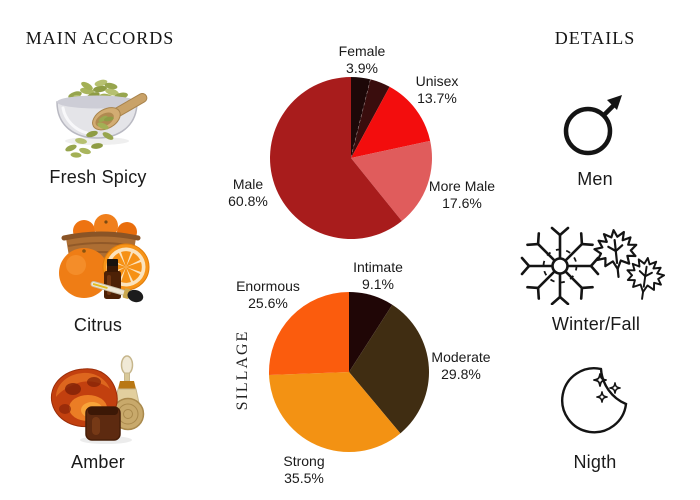 Image resolution: width=700 pixels, height=500 pixels. Describe the element at coordinates (595, 179) in the screenshot. I see `detail-label-men: Men` at that location.